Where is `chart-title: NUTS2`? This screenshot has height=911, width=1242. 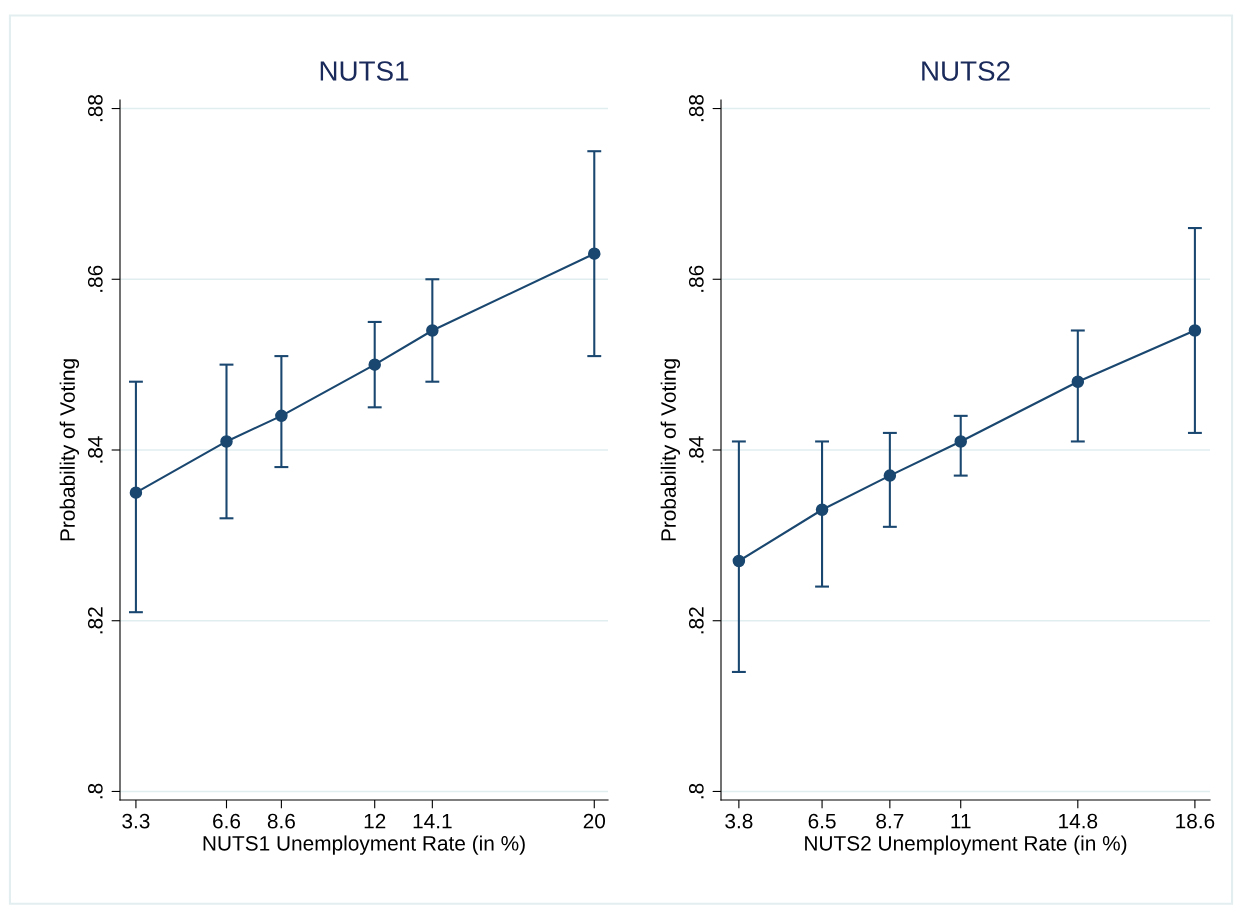
chart-title: NUTS2 is located at coordinates (966, 71).